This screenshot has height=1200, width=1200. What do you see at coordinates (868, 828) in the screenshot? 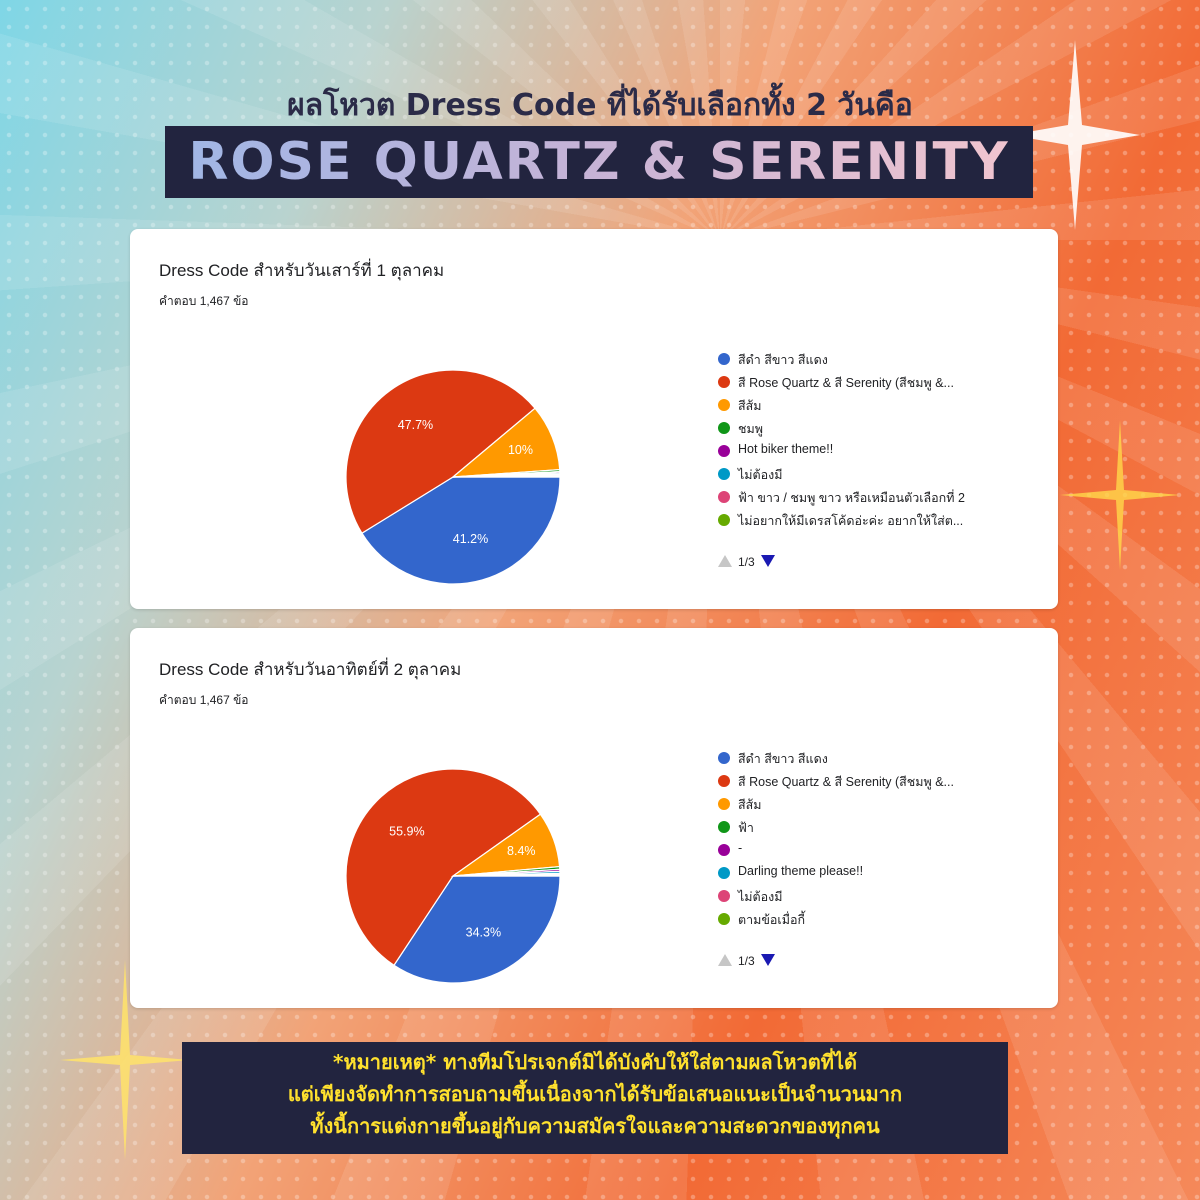
I see `legend-item: ฟ้า` at bounding box center [868, 828].